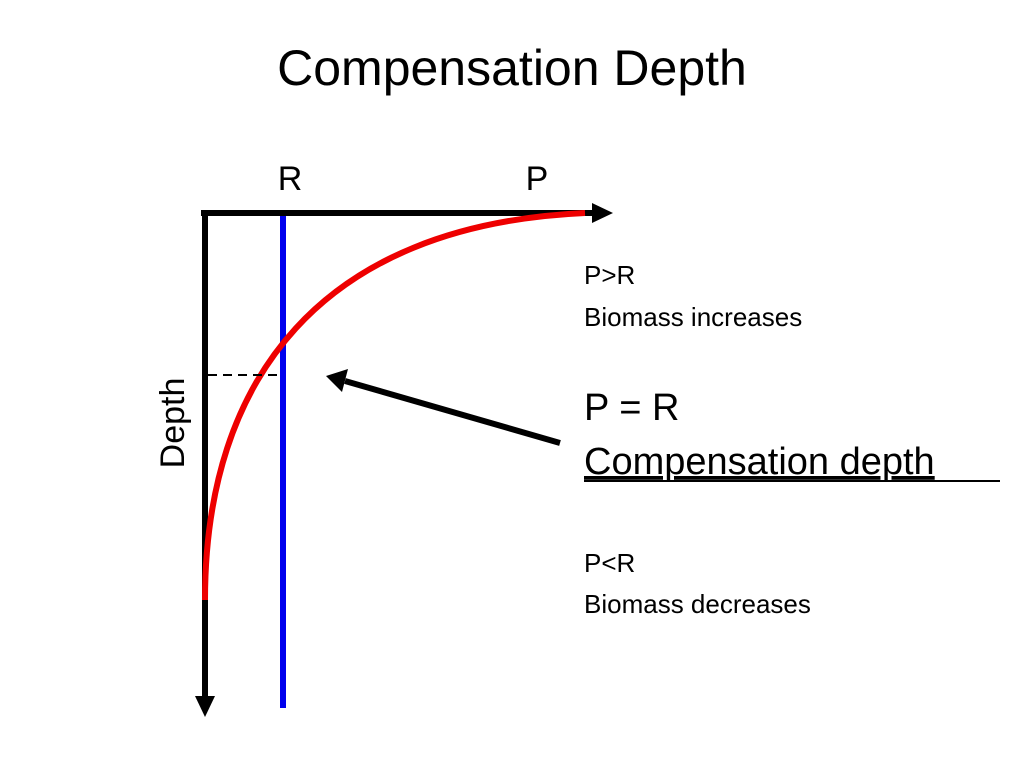  What do you see at coordinates (537, 179) in the screenshot?
I see `p-label: P` at bounding box center [537, 179].